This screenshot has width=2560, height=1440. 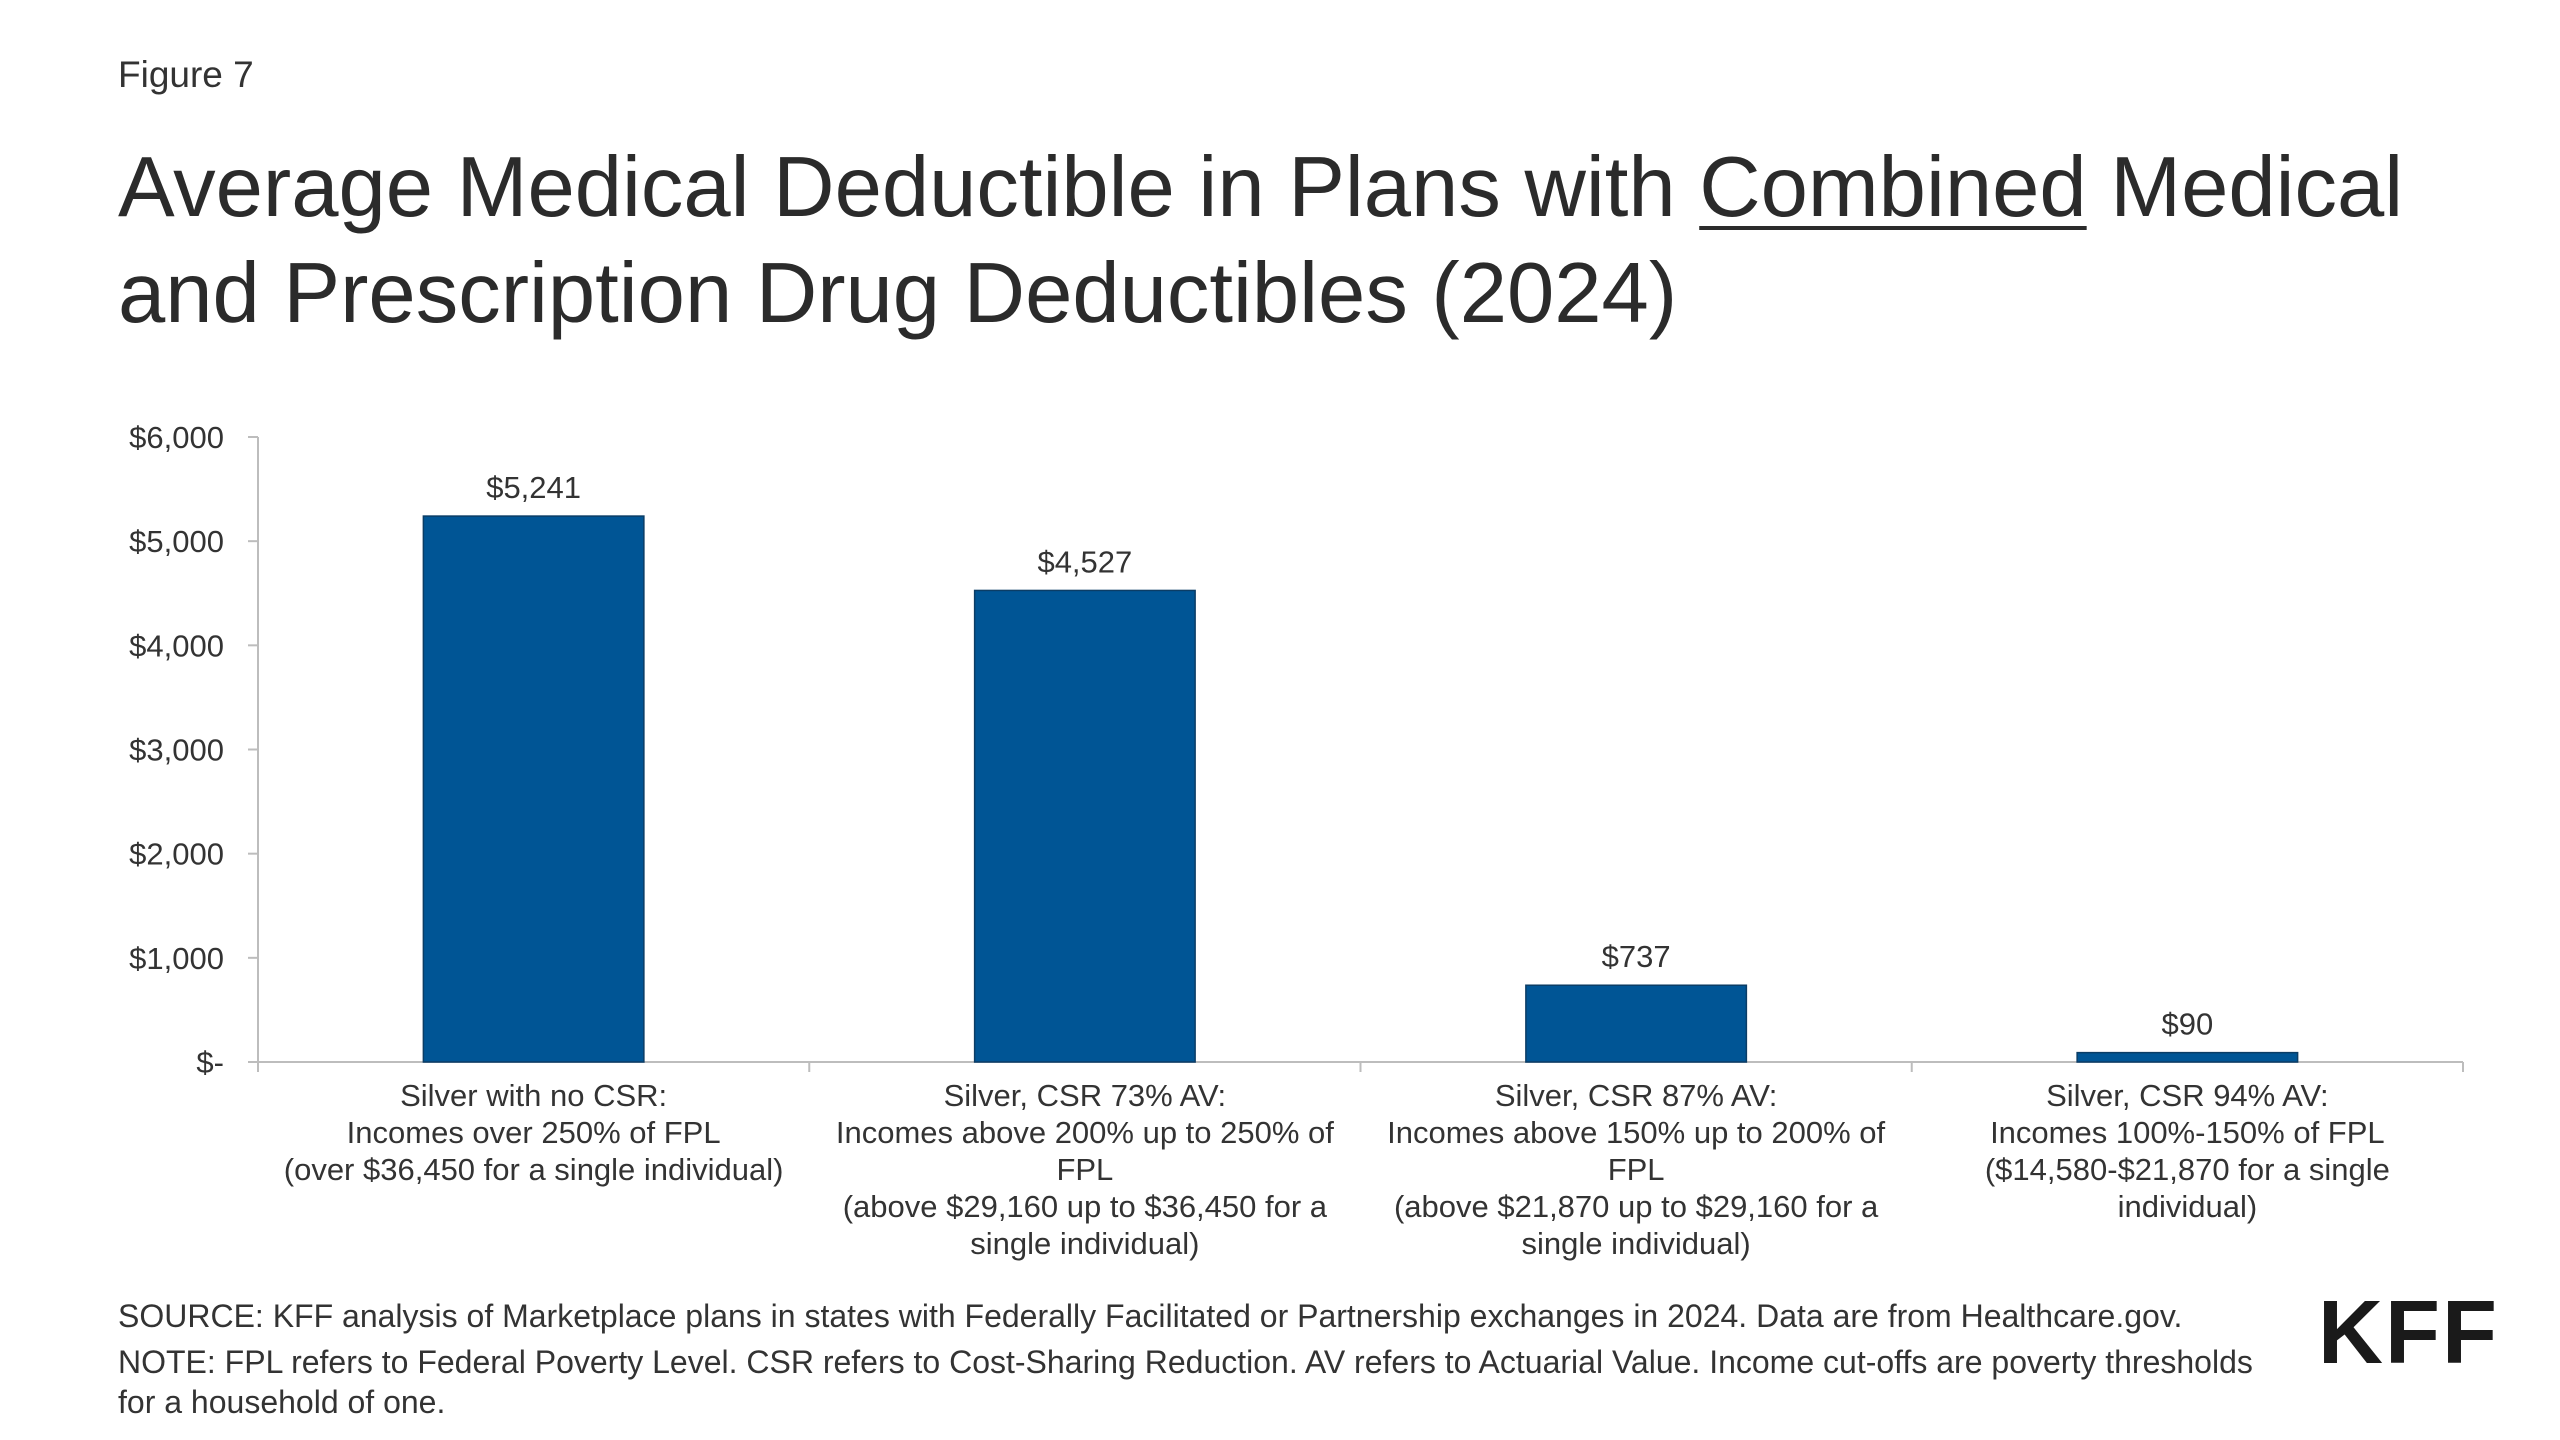 I want to click on bar-data-label: $737, so click(x=1636, y=956).